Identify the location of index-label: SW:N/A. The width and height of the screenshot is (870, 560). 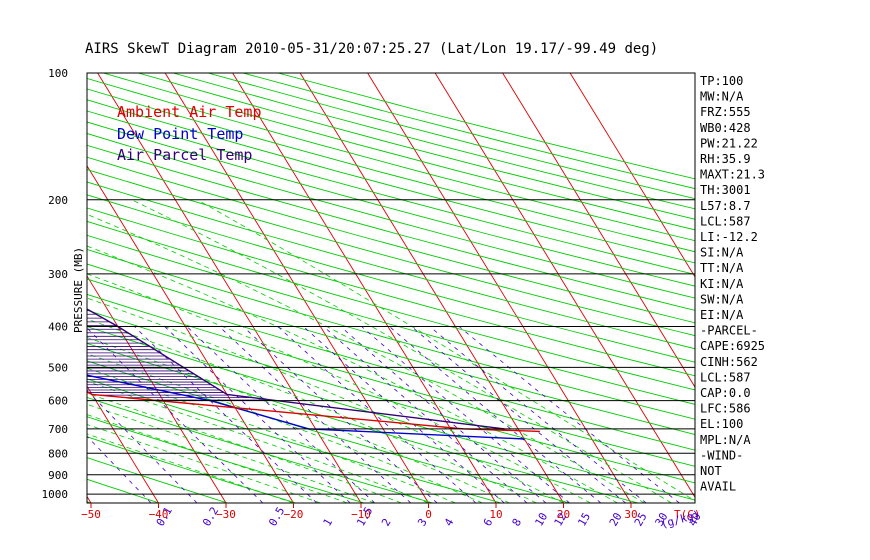
(722, 299).